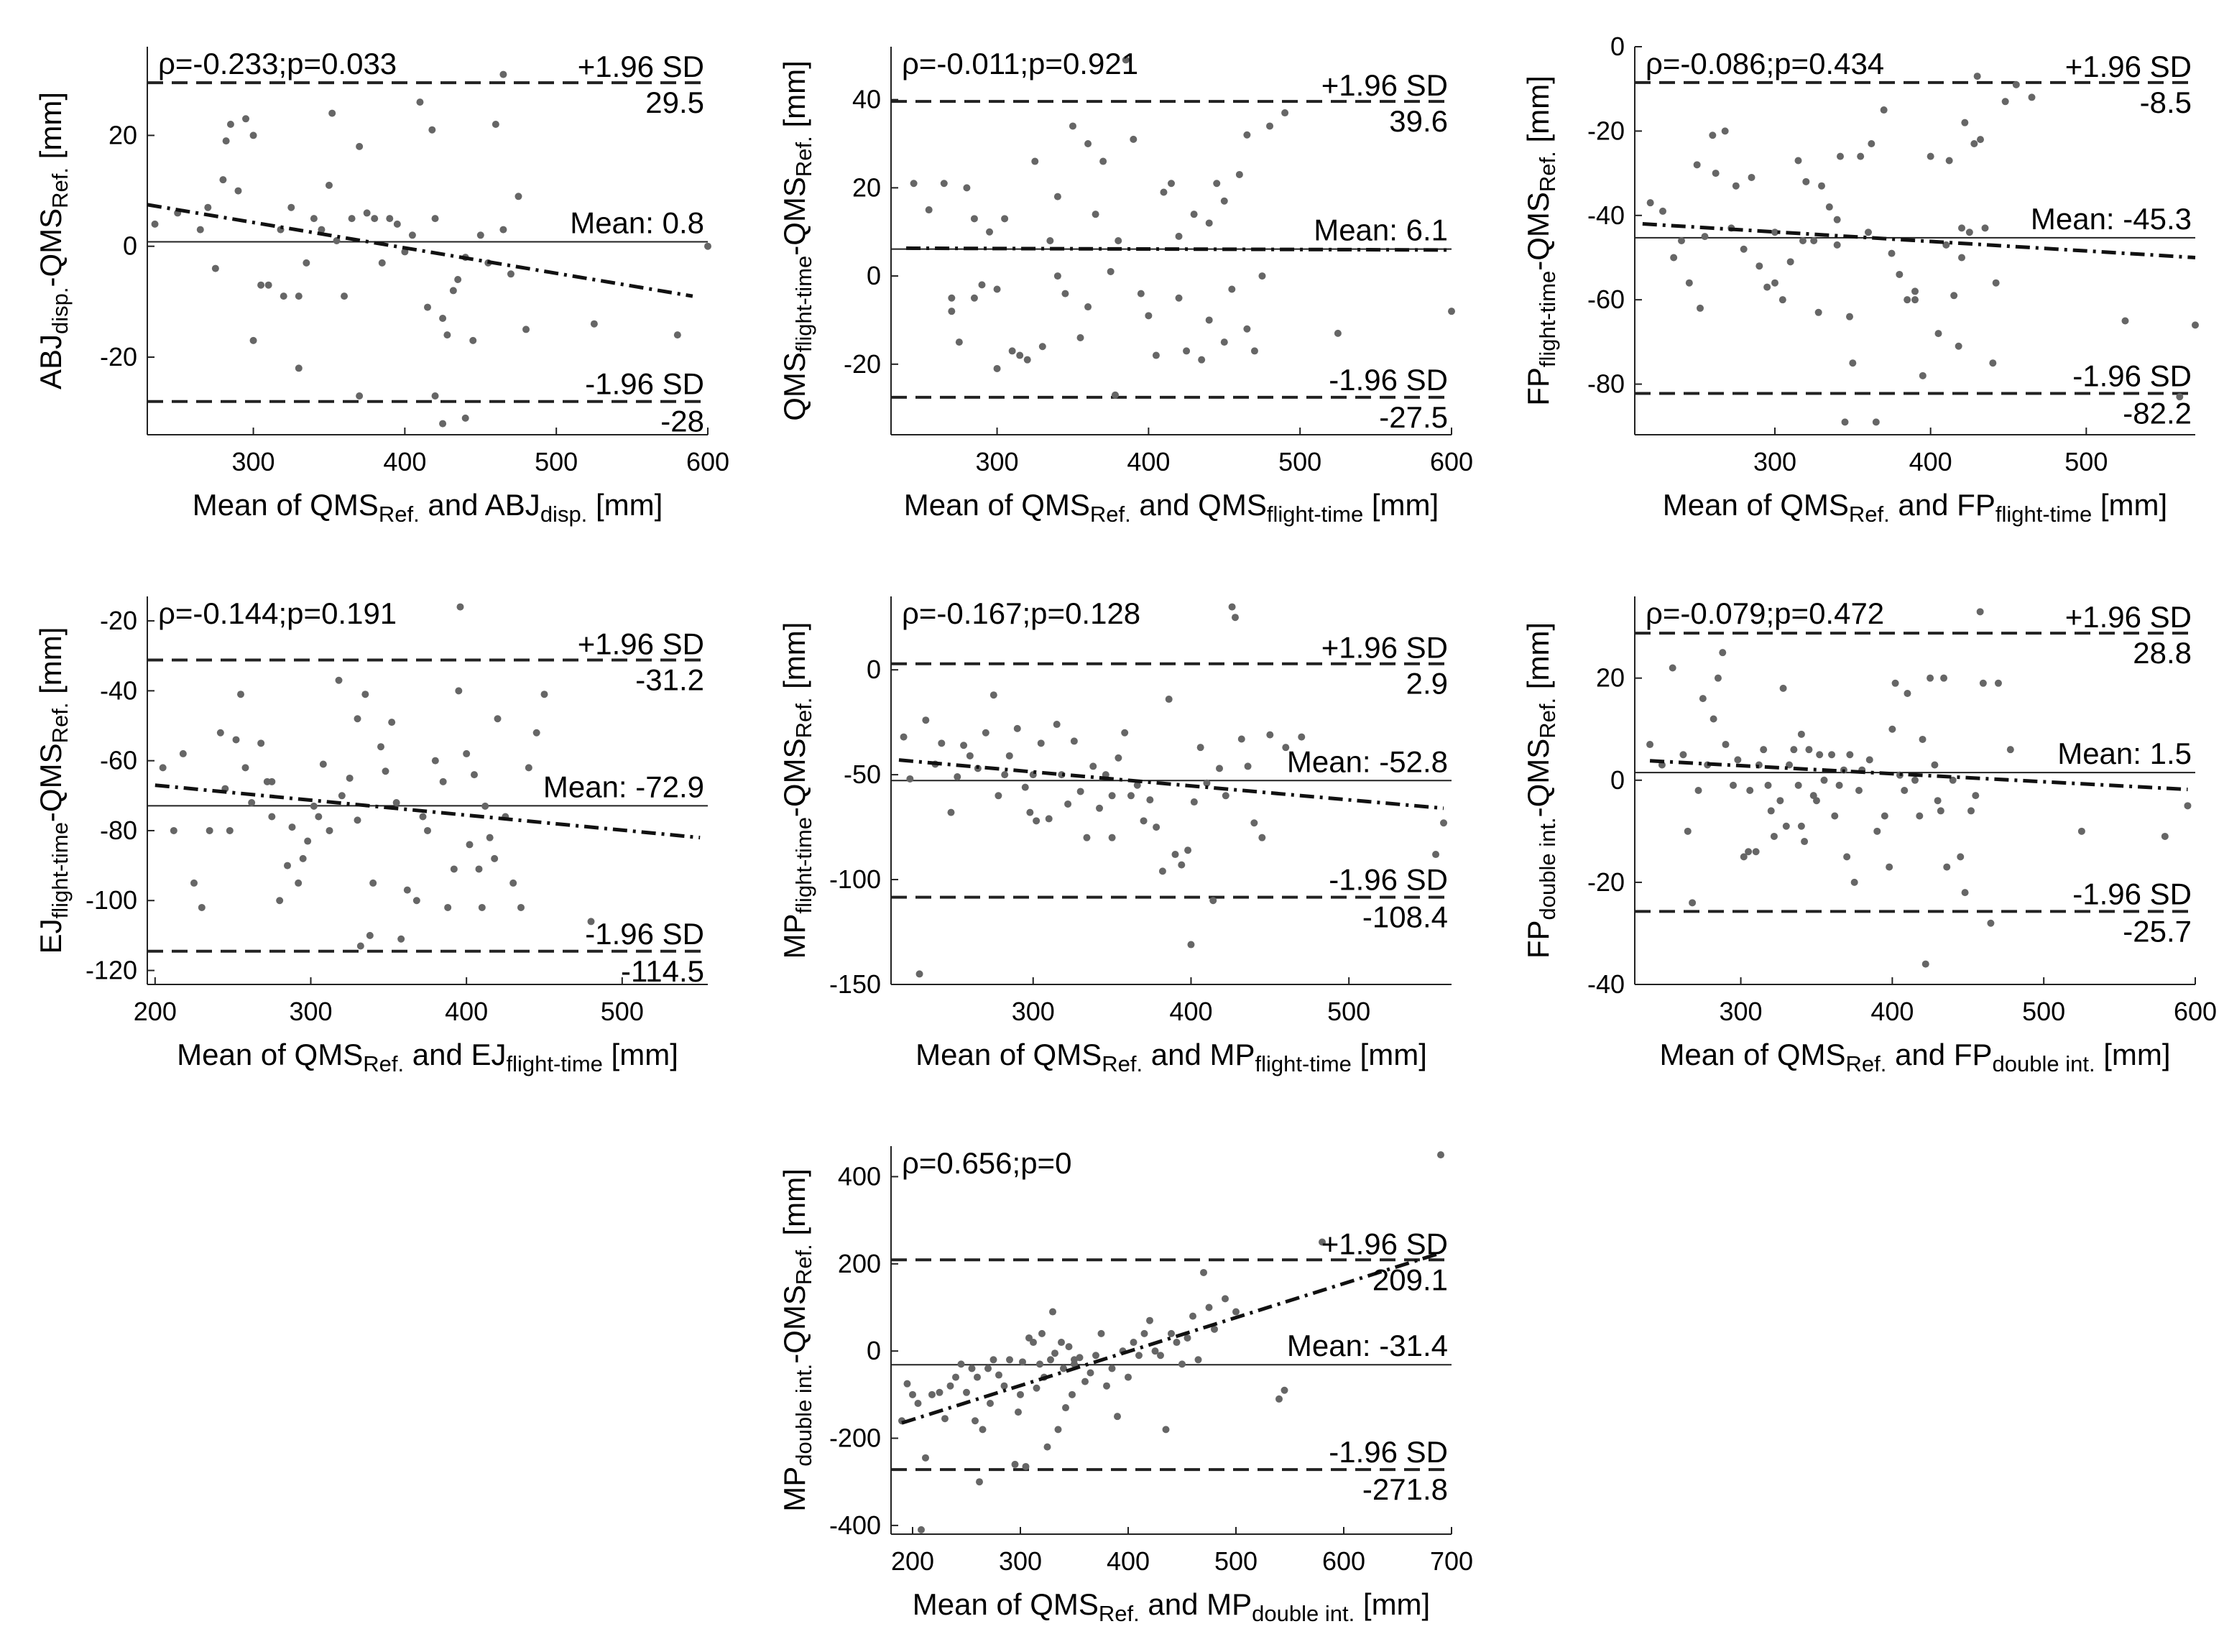  Describe the element at coordinates (155, 1011) in the screenshot. I see `x-tick-label: 200` at that location.